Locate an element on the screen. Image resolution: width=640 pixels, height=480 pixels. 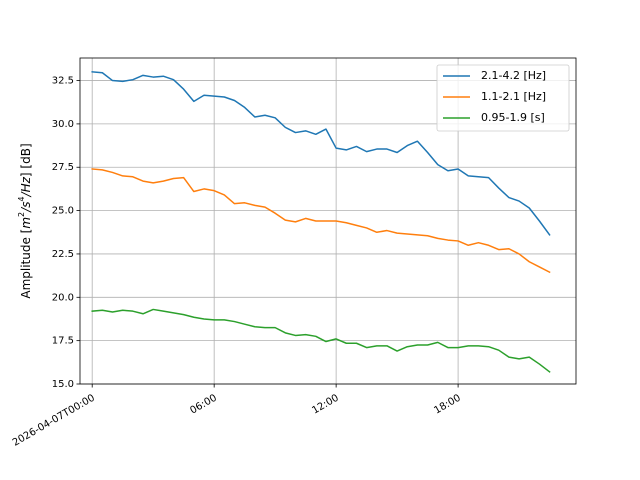
y-tick-label: 30.0 is located at coordinates (63, 124).